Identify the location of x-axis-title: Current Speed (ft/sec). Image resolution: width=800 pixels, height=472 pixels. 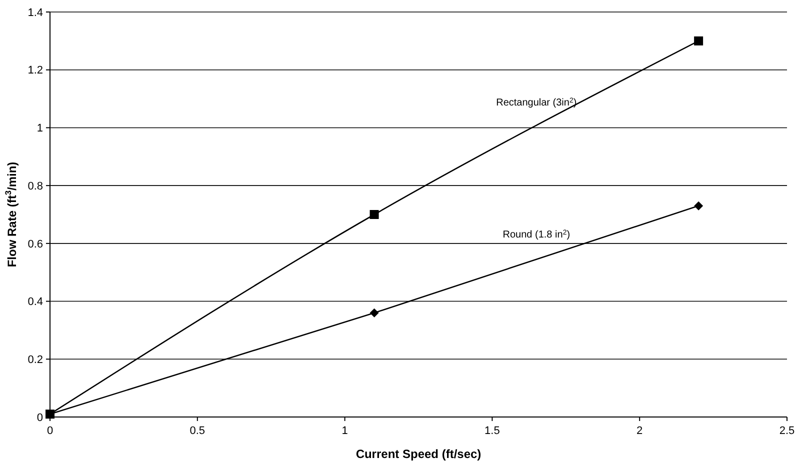
(419, 454).